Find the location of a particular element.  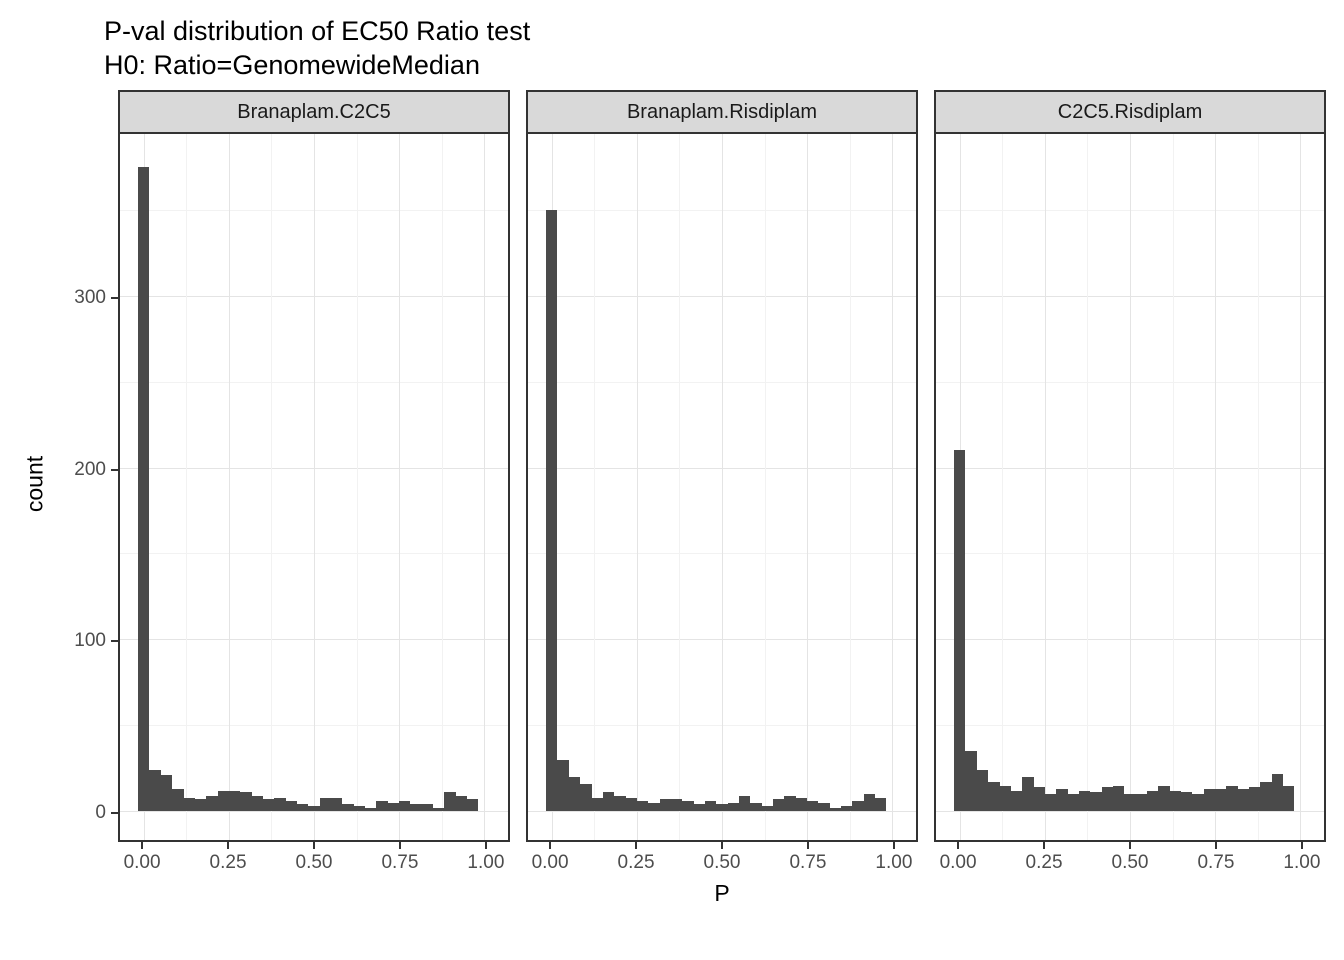

x-tick-label: 0.50 is located at coordinates (1130, 862).